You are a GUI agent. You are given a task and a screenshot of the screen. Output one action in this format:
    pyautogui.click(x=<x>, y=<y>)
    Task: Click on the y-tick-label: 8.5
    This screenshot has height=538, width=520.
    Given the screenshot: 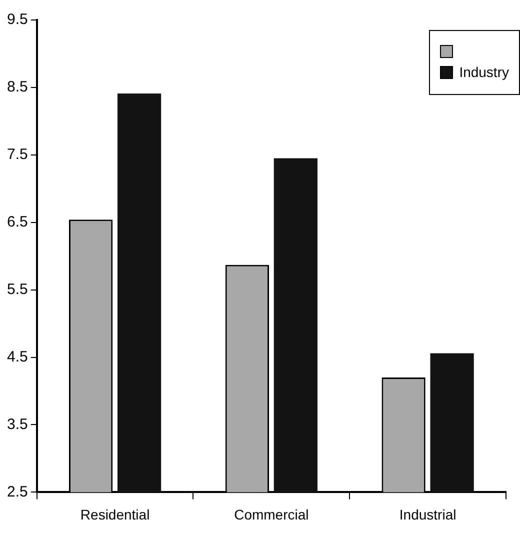 What is the action you would take?
    pyautogui.click(x=17, y=87)
    